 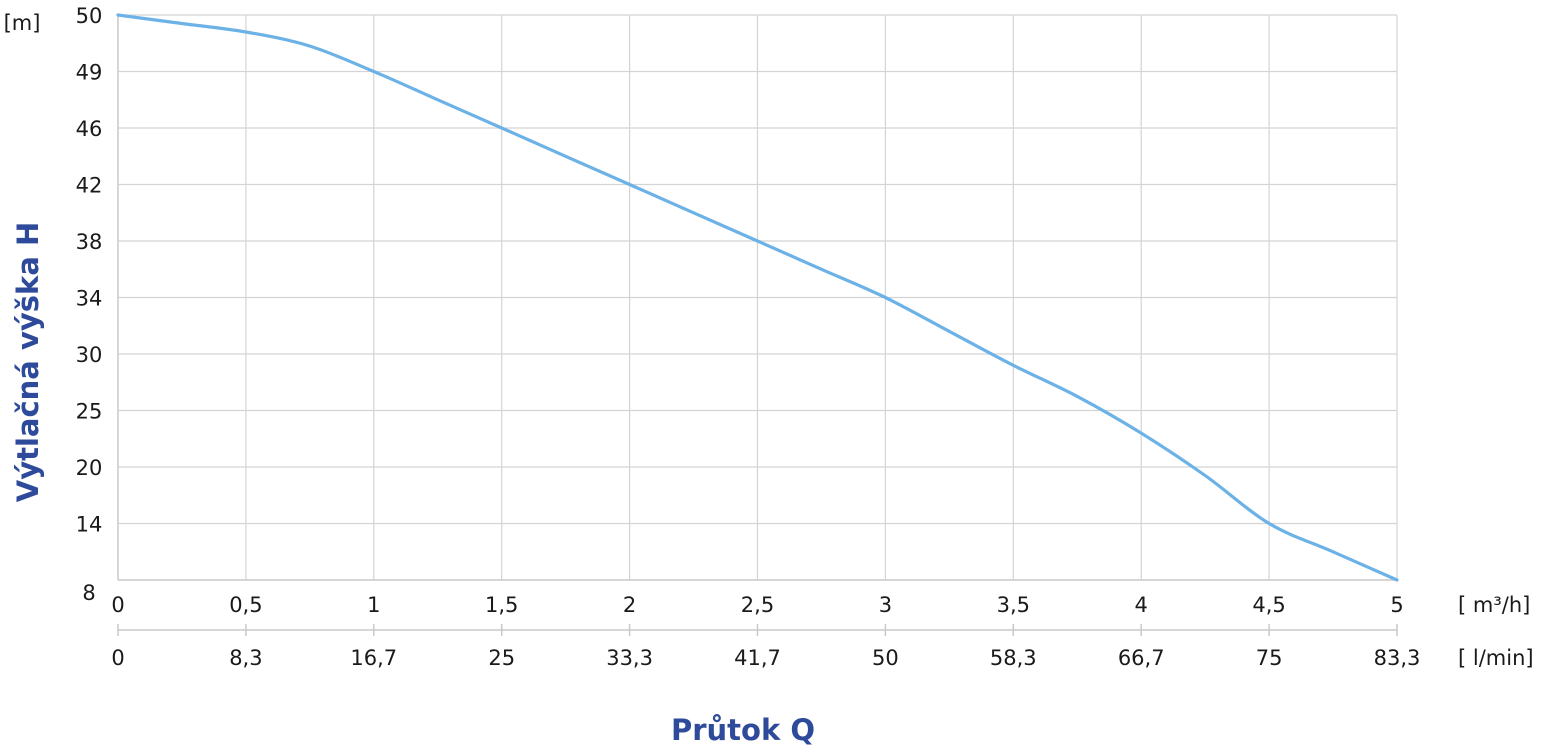 I want to click on x-tick-label-secondary: 8,3, so click(x=245, y=658).